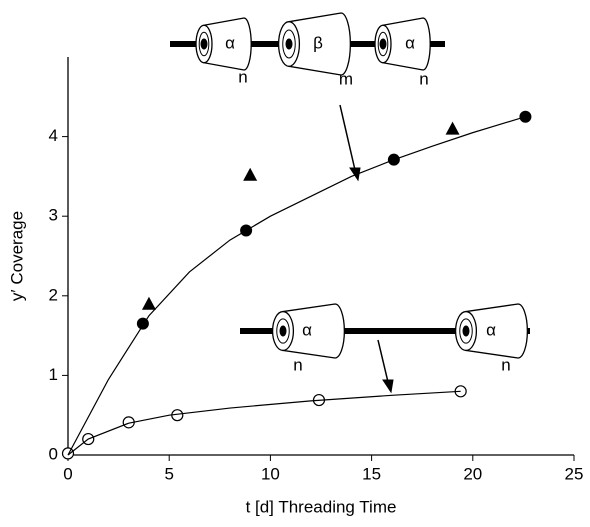 This screenshot has height=527, width=590. I want to click on x-tick-label: 20, so click(472, 473).